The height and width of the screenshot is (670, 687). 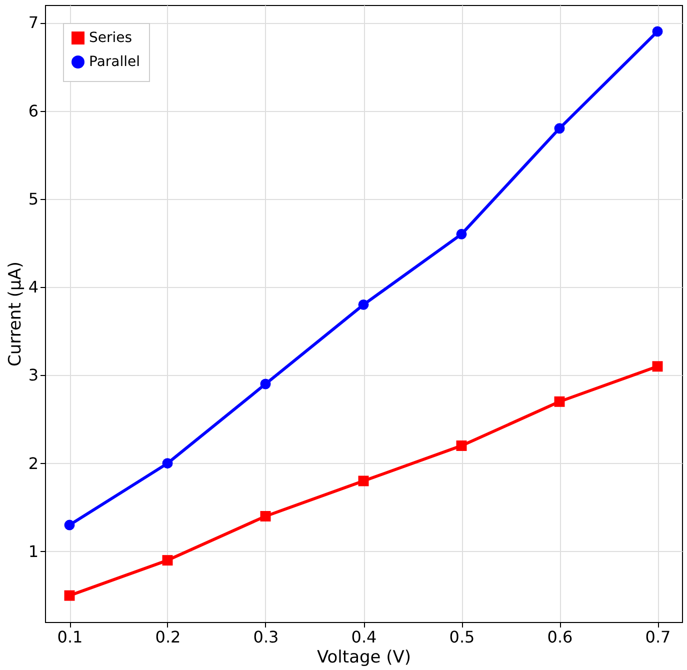 What do you see at coordinates (33, 375) in the screenshot?
I see `y-tick-label: 3` at bounding box center [33, 375].